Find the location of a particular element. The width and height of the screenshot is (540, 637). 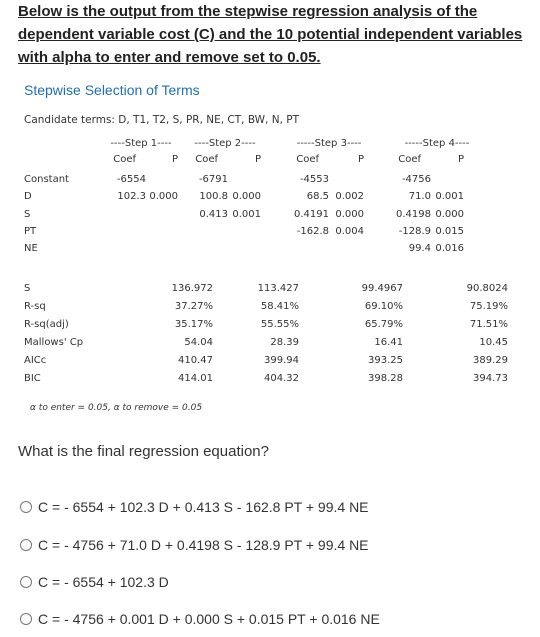

stat-value: 414.01 is located at coordinates (195, 378).